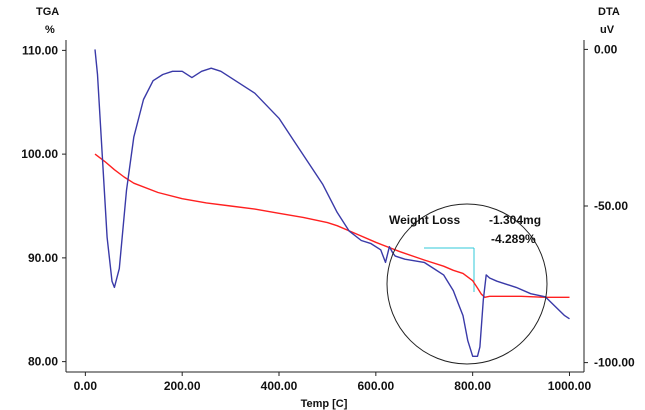 The image size is (645, 410). Describe the element at coordinates (607, 30) in the screenshot. I see `right-axis-unit: uV` at that location.